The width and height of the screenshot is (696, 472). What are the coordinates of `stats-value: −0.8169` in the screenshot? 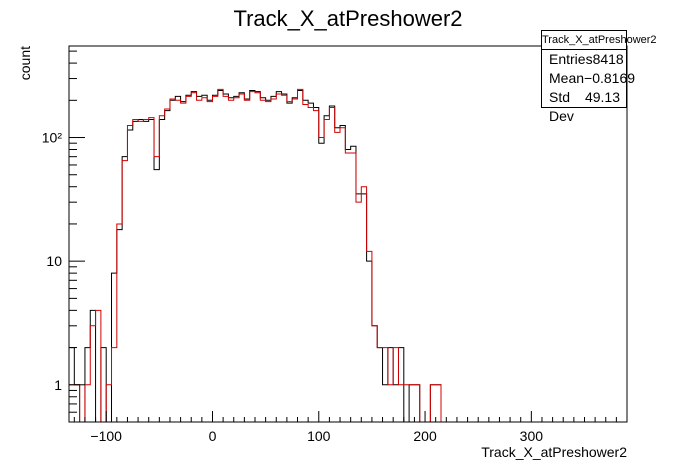 It's located at (610, 78).